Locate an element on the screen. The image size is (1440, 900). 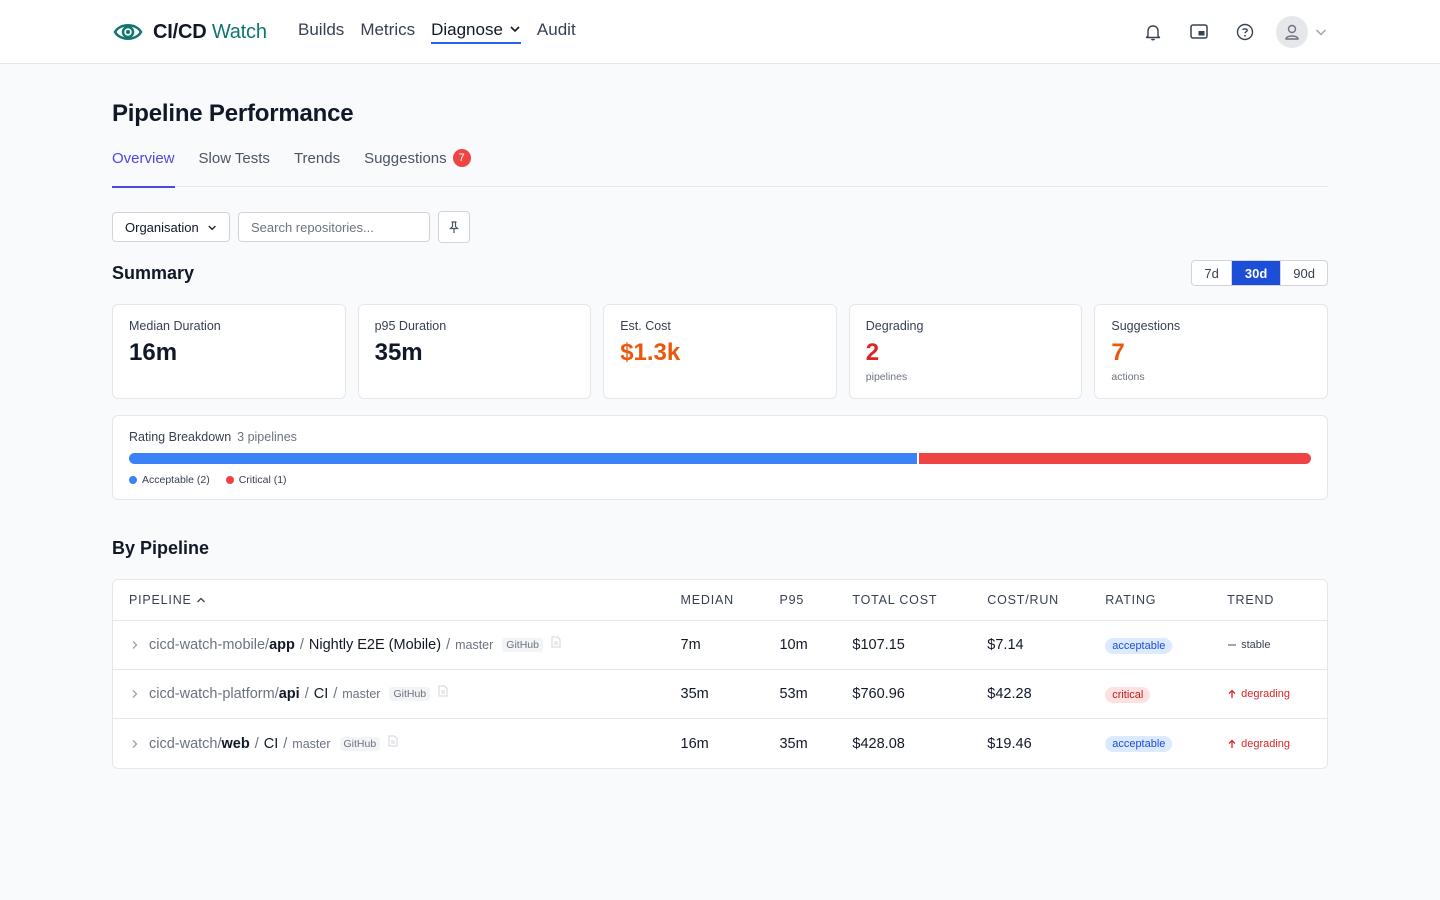
pipeline-repo: app is located at coordinates (282, 645).